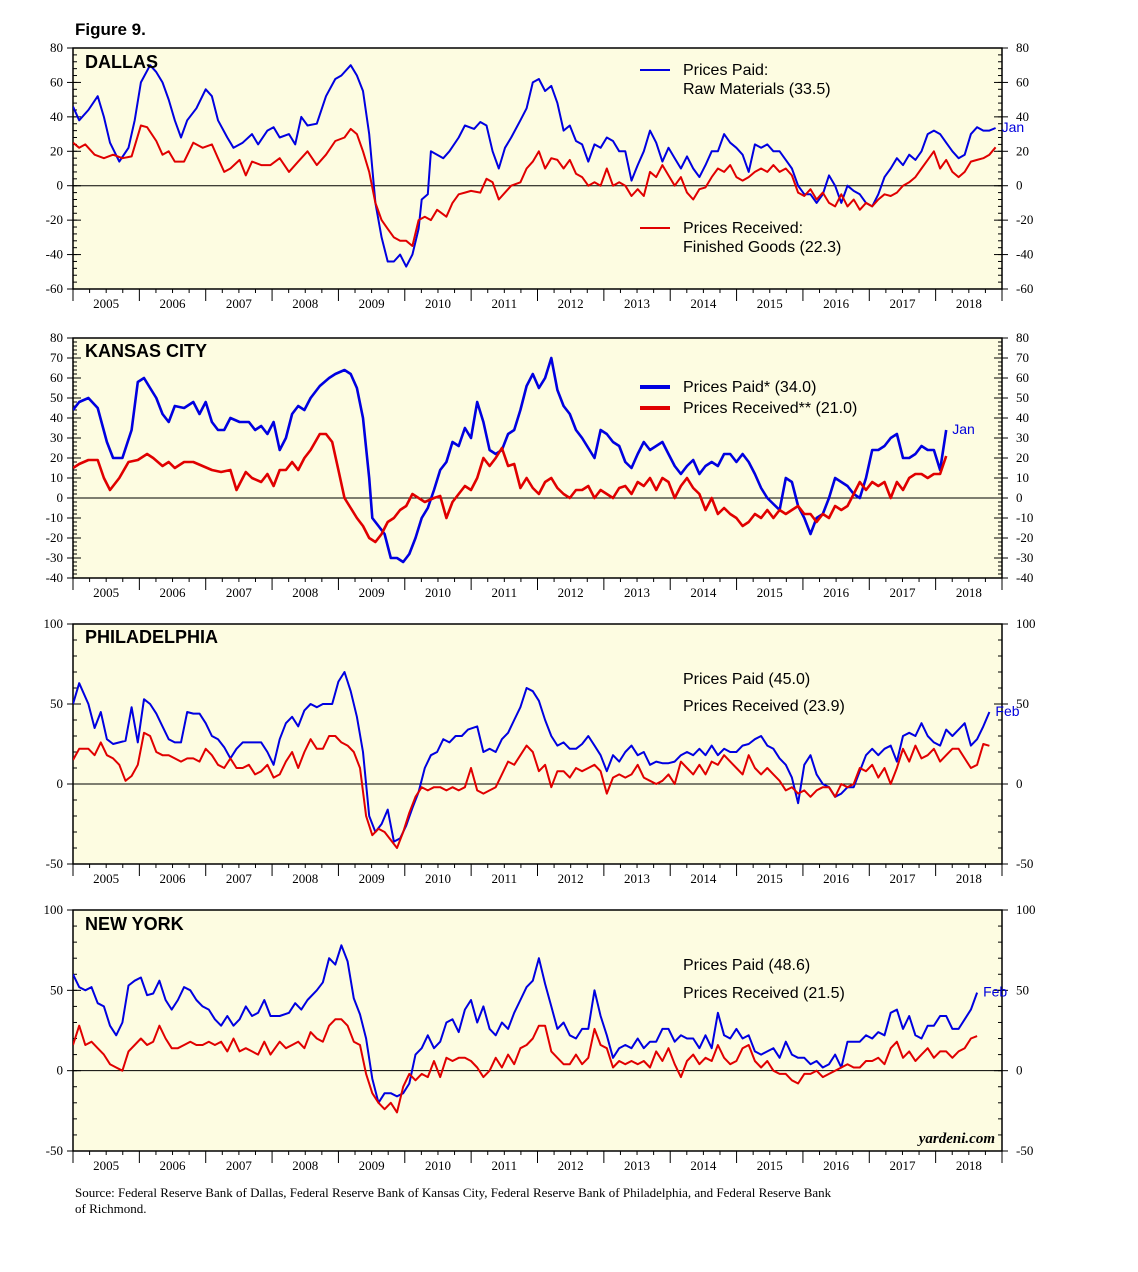 The height and width of the screenshot is (1272, 1138). I want to click on y-tick-label-left: -10, so click(54, 517).